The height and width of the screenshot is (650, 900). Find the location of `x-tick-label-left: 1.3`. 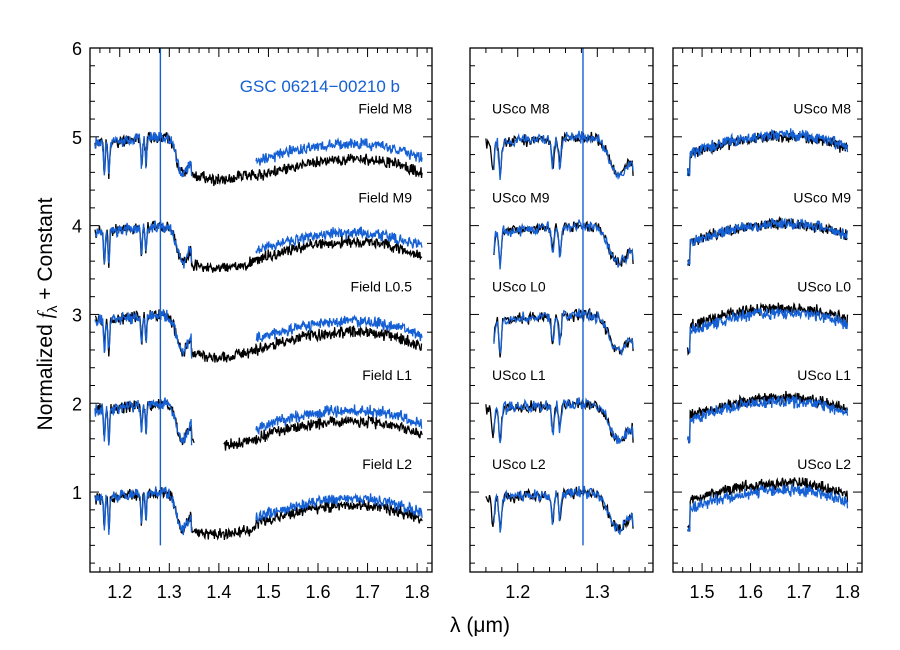

x-tick-label-left: 1.3 is located at coordinates (169, 592).